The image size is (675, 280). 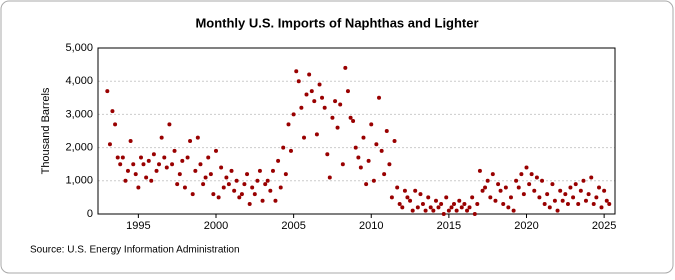 I want to click on y-tick-label: 0, so click(x=90, y=214).